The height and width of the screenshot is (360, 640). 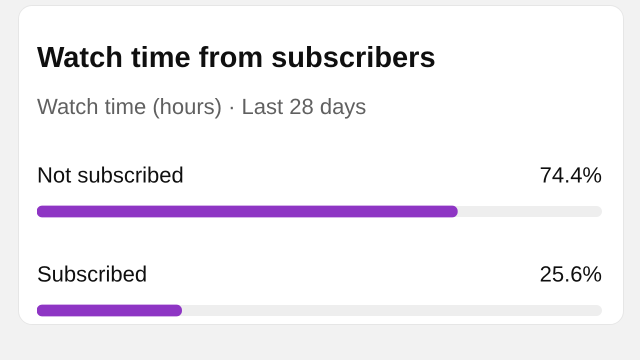 What do you see at coordinates (236, 58) in the screenshot?
I see `chart-title: Watch time from subscribers` at bounding box center [236, 58].